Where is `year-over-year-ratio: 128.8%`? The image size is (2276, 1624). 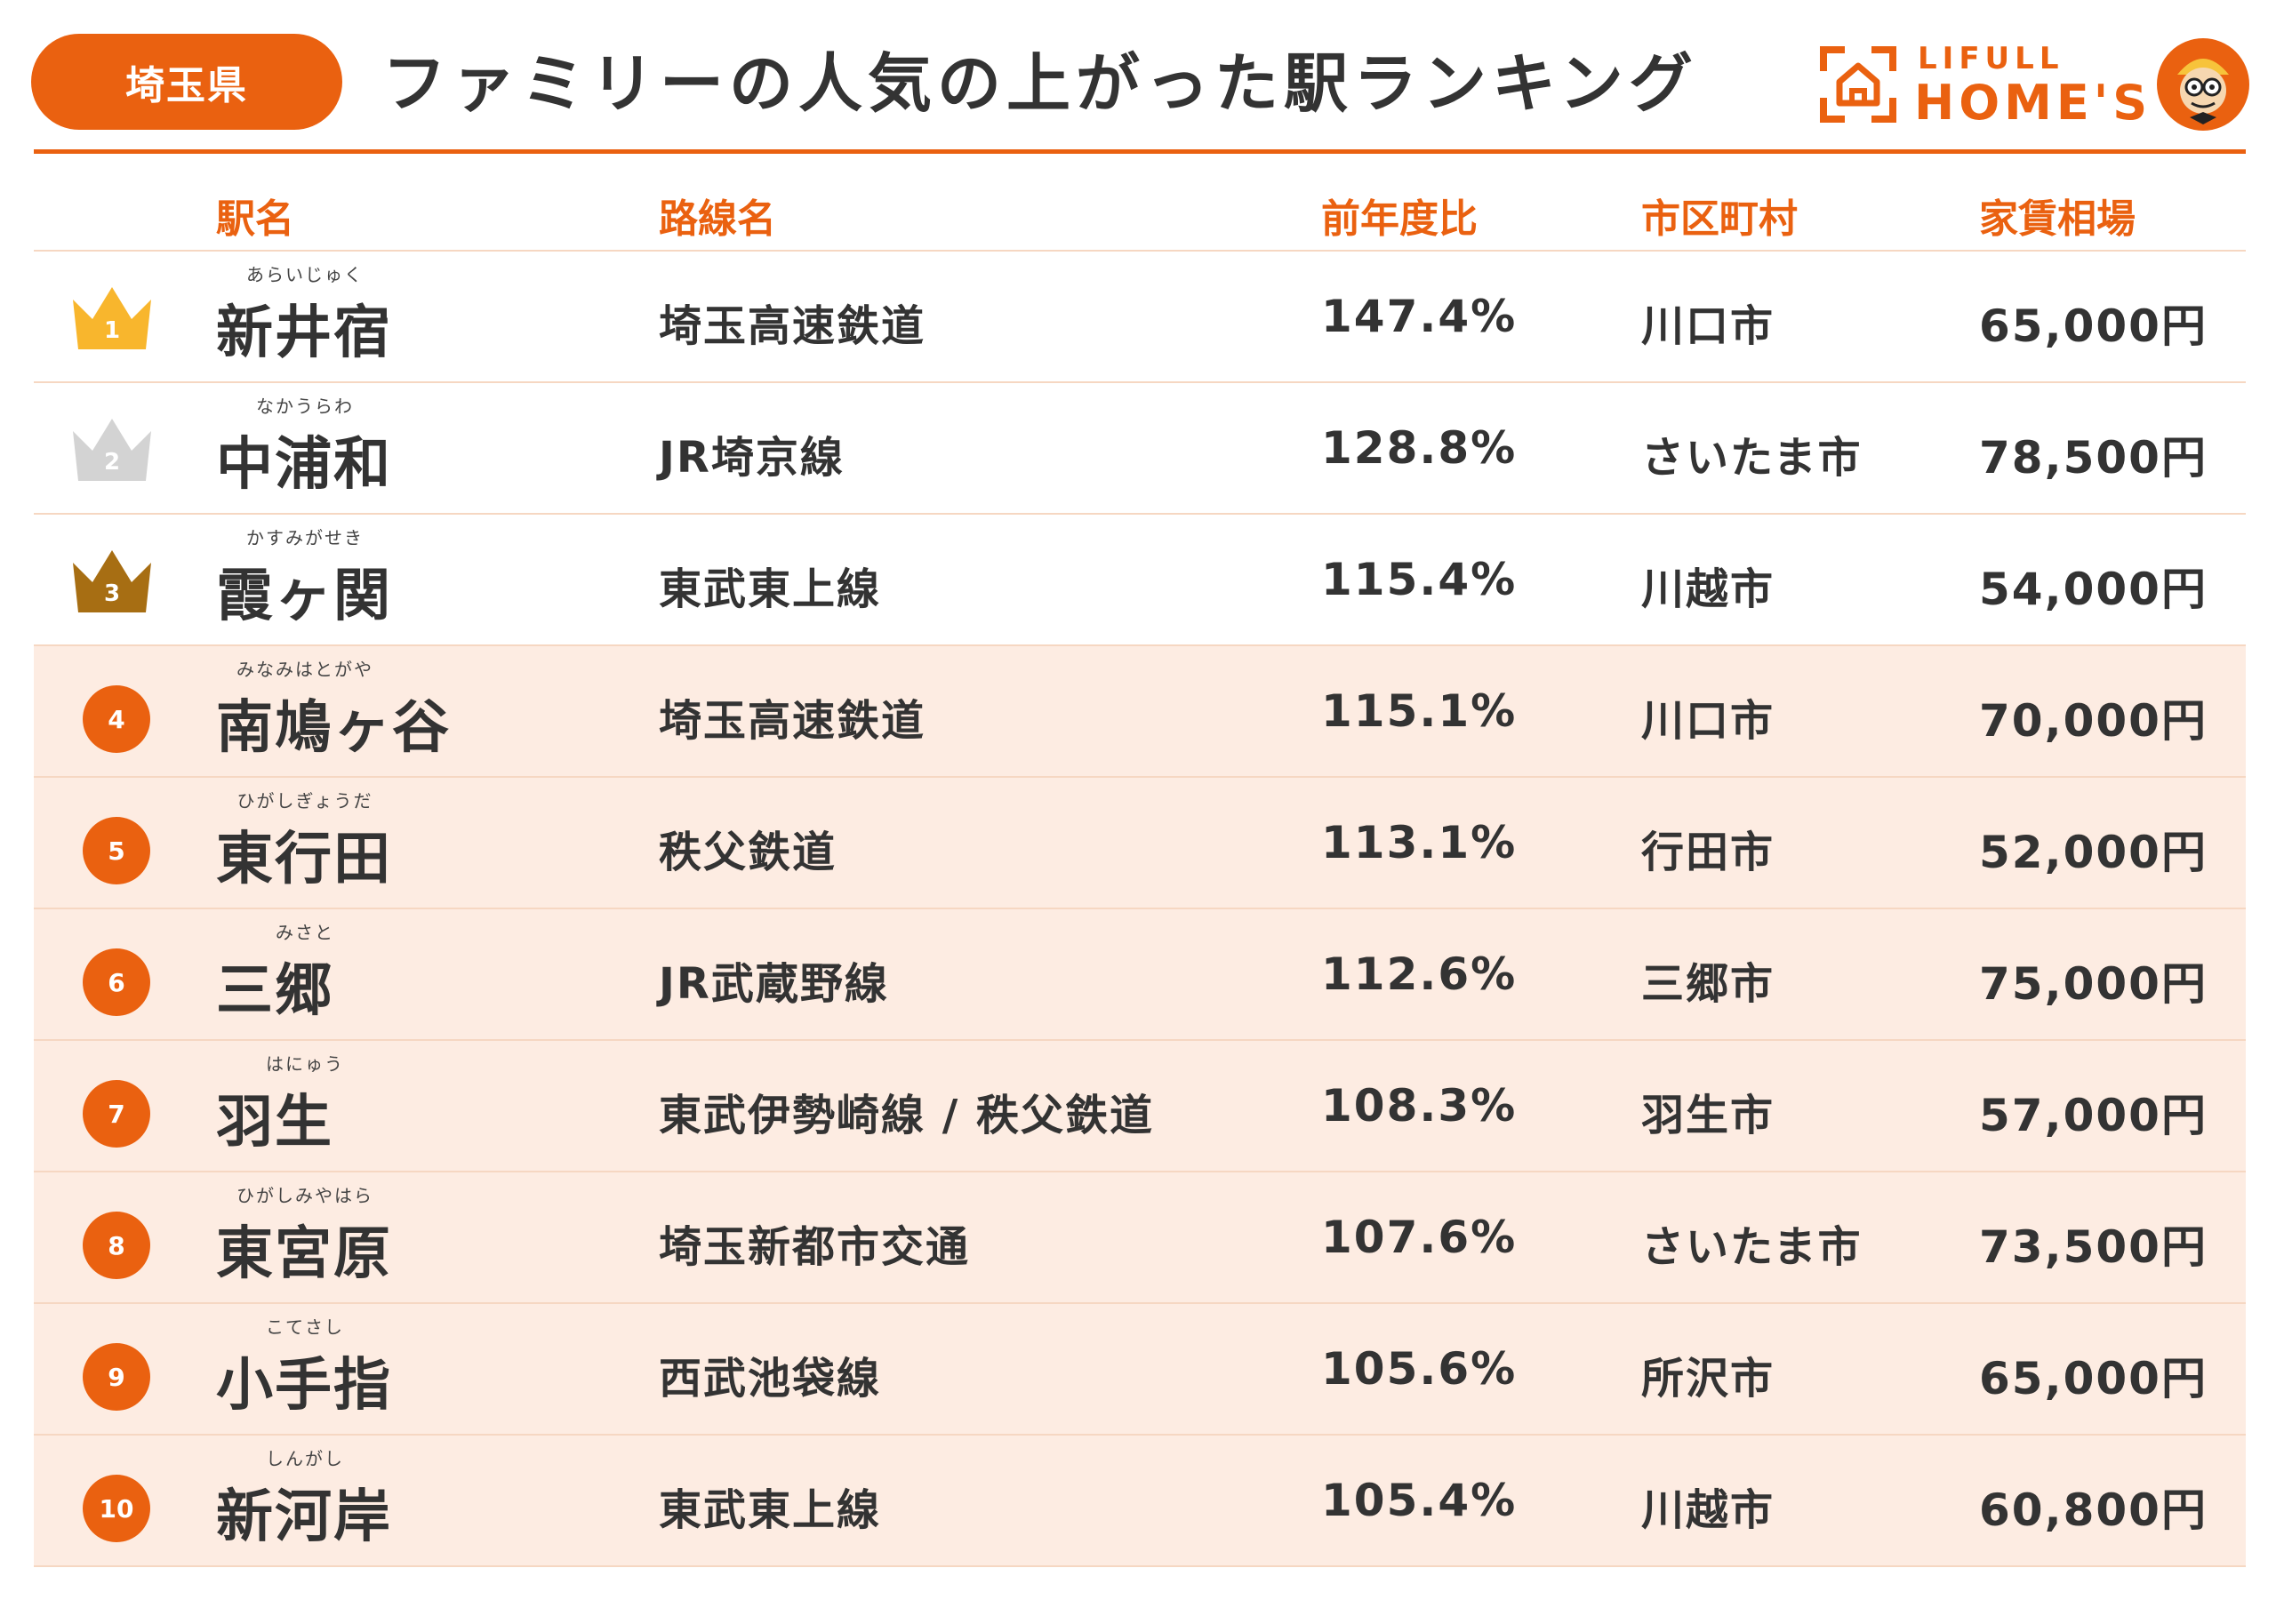
year-over-year-ratio: 128.8% is located at coordinates (1419, 448).